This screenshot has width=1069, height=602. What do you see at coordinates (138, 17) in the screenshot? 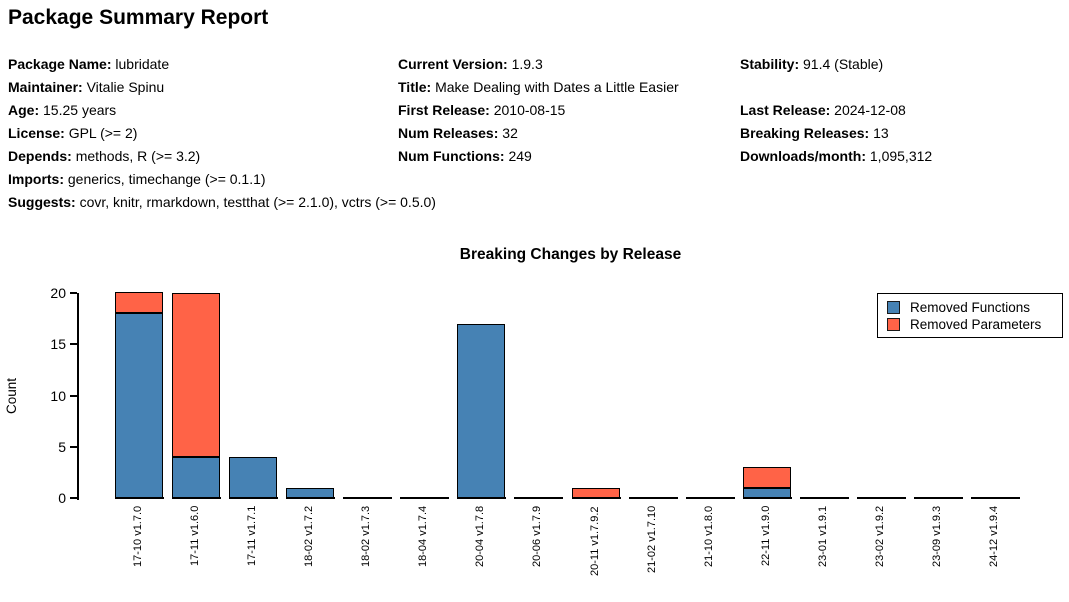
I see `page-title: Package Summary Report` at bounding box center [138, 17].